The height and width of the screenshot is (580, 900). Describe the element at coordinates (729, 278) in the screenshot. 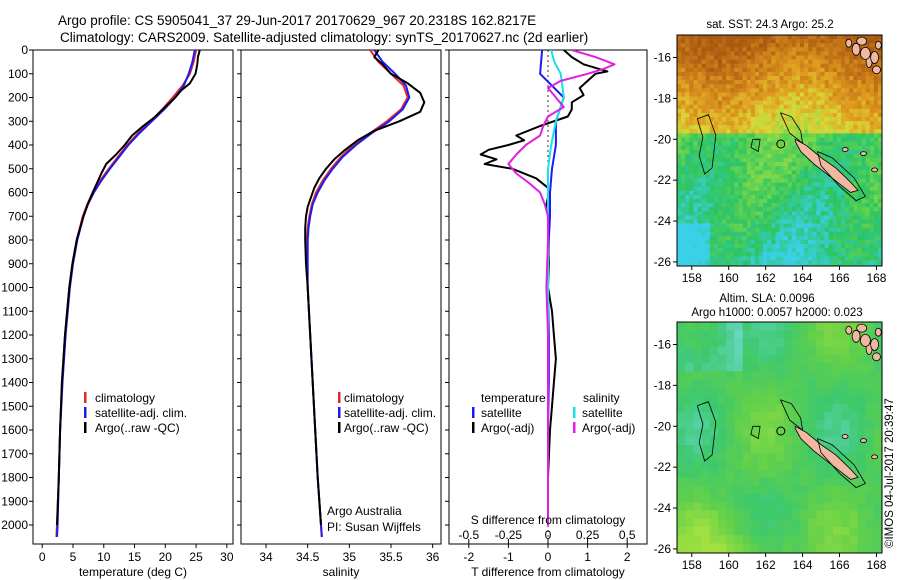

I see `lon-tick-label: 160` at that location.